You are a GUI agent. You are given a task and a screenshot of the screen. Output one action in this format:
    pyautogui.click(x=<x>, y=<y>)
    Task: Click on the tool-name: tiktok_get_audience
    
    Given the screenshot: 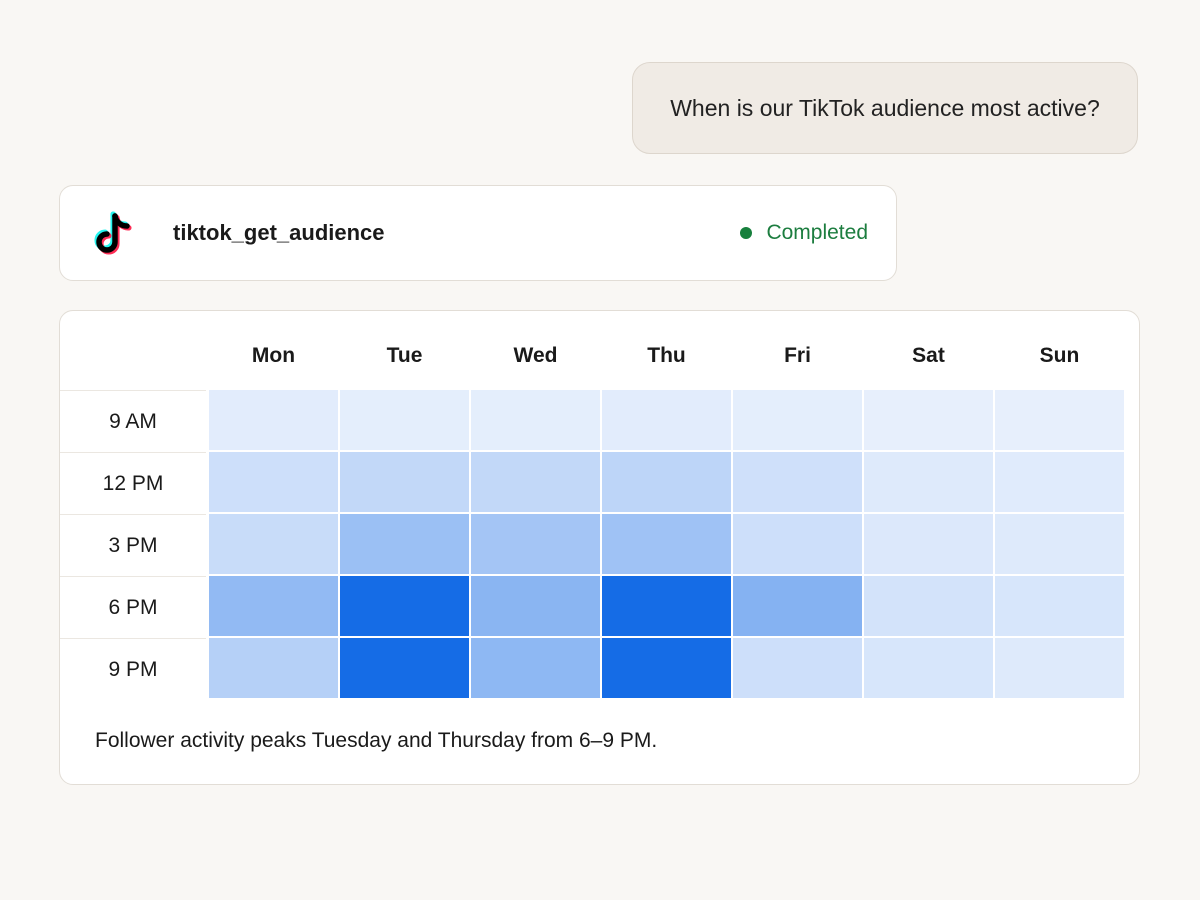 What is the action you would take?
    pyautogui.click(x=279, y=232)
    